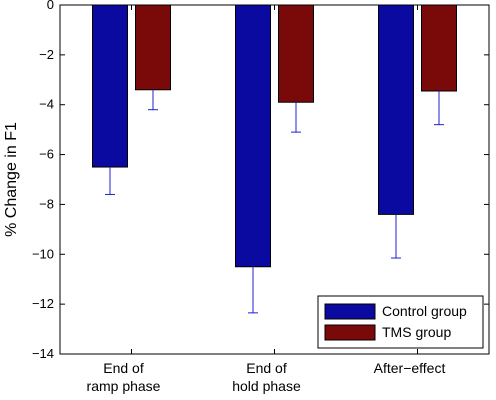 The width and height of the screenshot is (496, 400). What do you see at coordinates (46, 104) in the screenshot?
I see `y-tick-label: −4` at bounding box center [46, 104].